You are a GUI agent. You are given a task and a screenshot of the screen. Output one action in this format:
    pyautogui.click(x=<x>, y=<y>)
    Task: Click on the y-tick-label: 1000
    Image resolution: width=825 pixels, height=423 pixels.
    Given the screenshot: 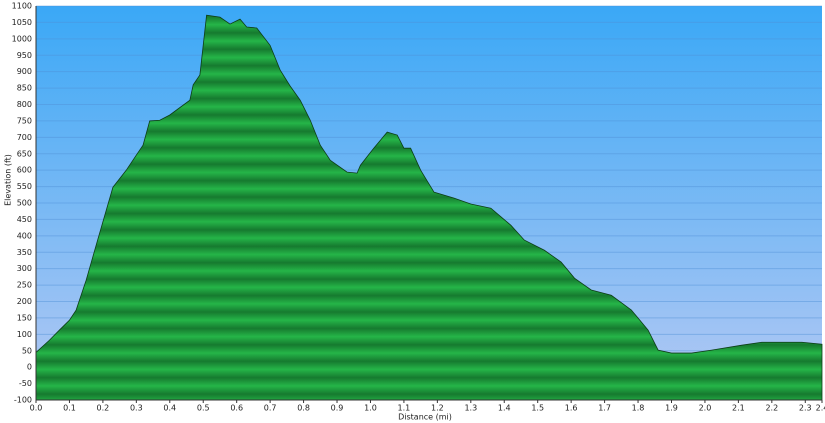 What is the action you would take?
    pyautogui.click(x=22, y=38)
    